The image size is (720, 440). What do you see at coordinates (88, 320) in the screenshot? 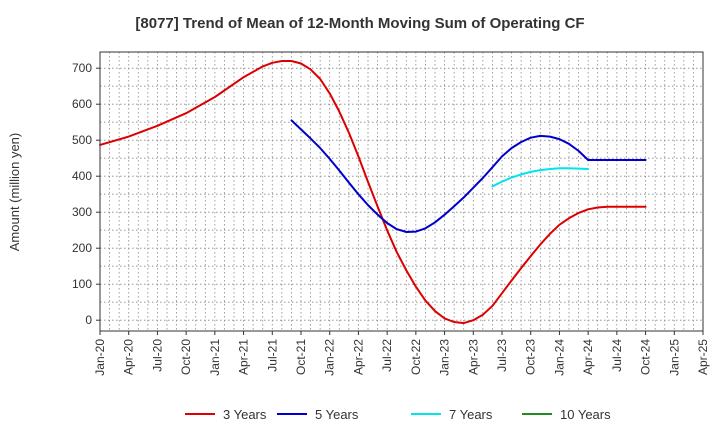
I see `y-tick-label: 0` at bounding box center [88, 320].